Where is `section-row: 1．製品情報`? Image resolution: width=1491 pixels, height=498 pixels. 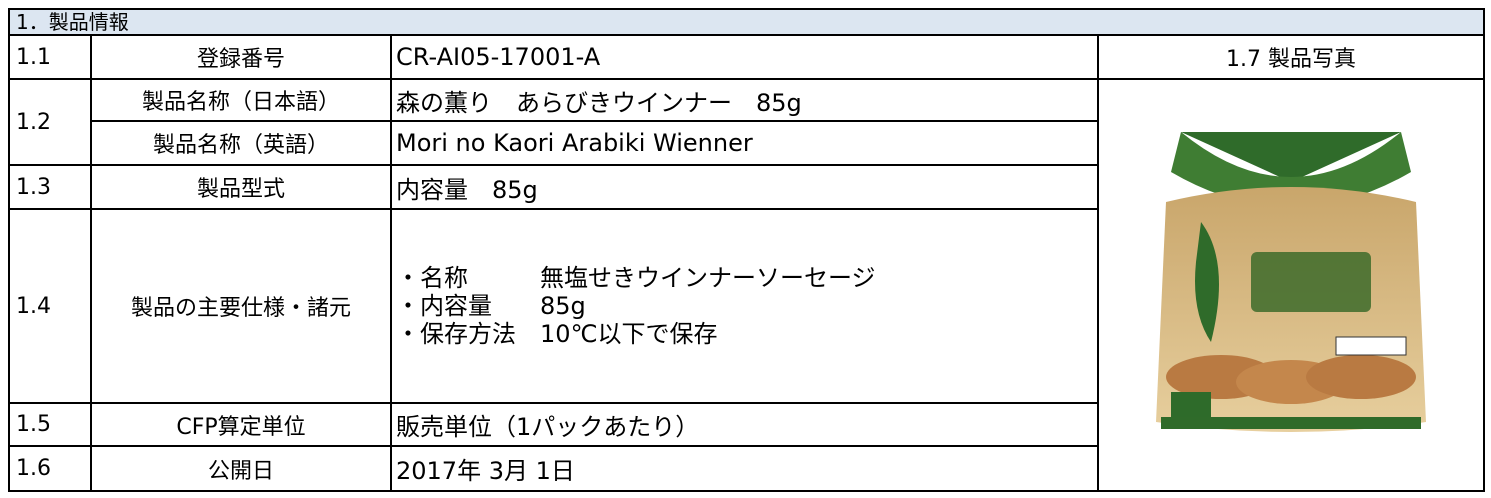 section-row: 1．製品情報 is located at coordinates (746, 22).